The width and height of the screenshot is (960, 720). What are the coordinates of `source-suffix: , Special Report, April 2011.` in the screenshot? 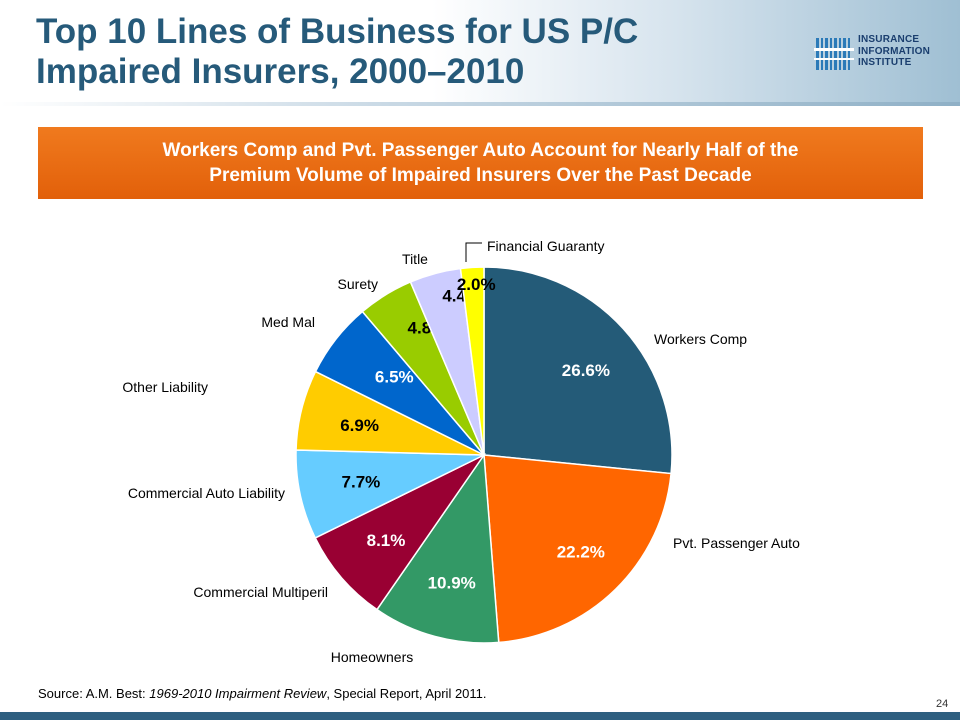 It's located at (406, 693).